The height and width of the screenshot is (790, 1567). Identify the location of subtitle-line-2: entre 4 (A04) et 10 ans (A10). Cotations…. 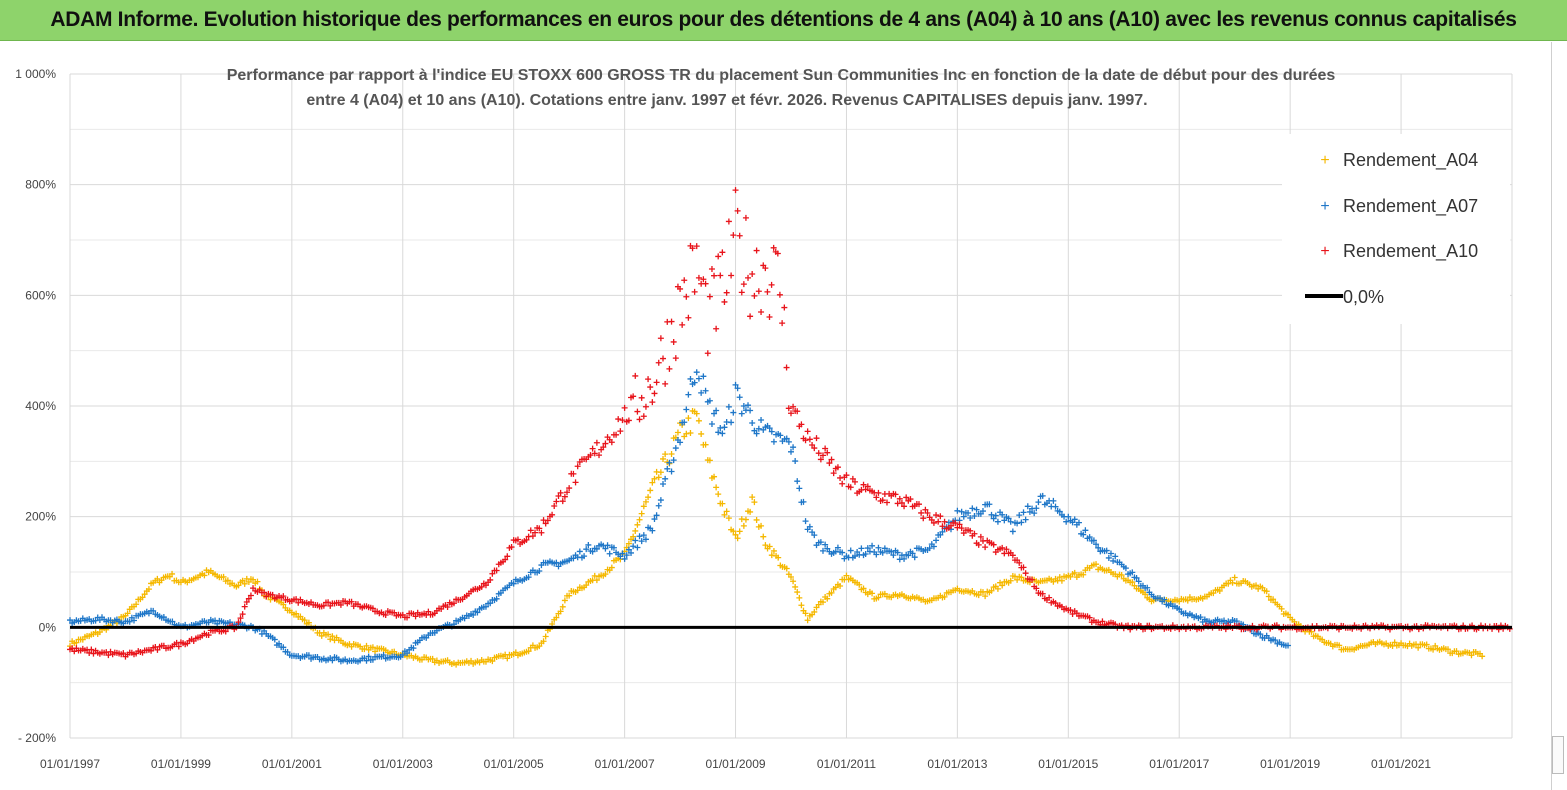
(726, 100).